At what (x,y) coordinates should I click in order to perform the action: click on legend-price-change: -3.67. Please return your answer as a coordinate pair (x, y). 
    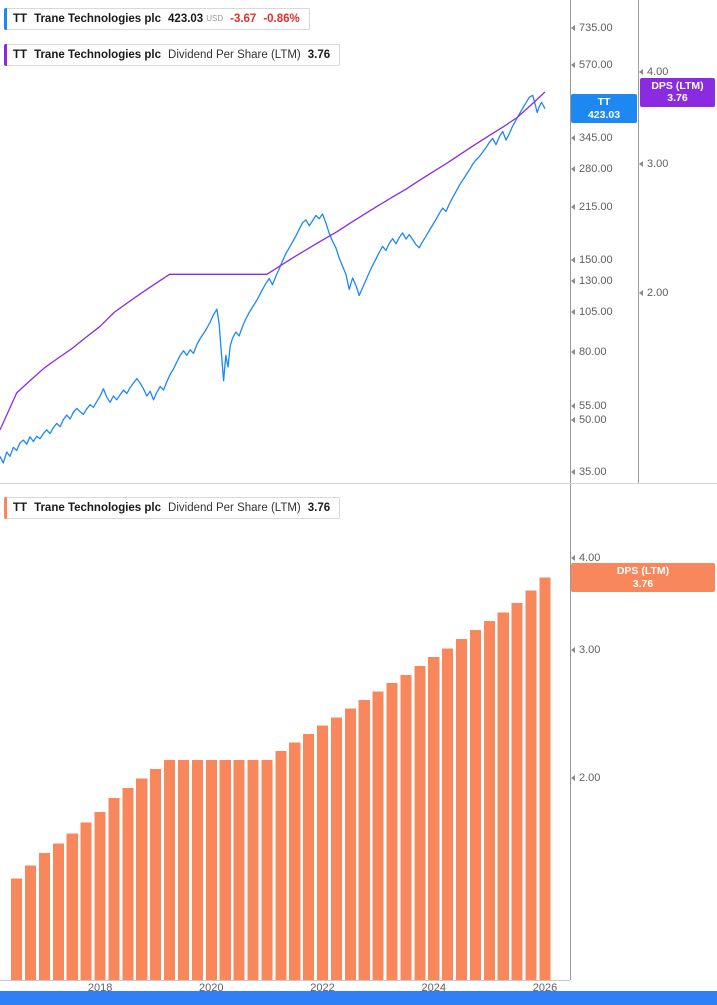
    Looking at the image, I should click on (243, 19).